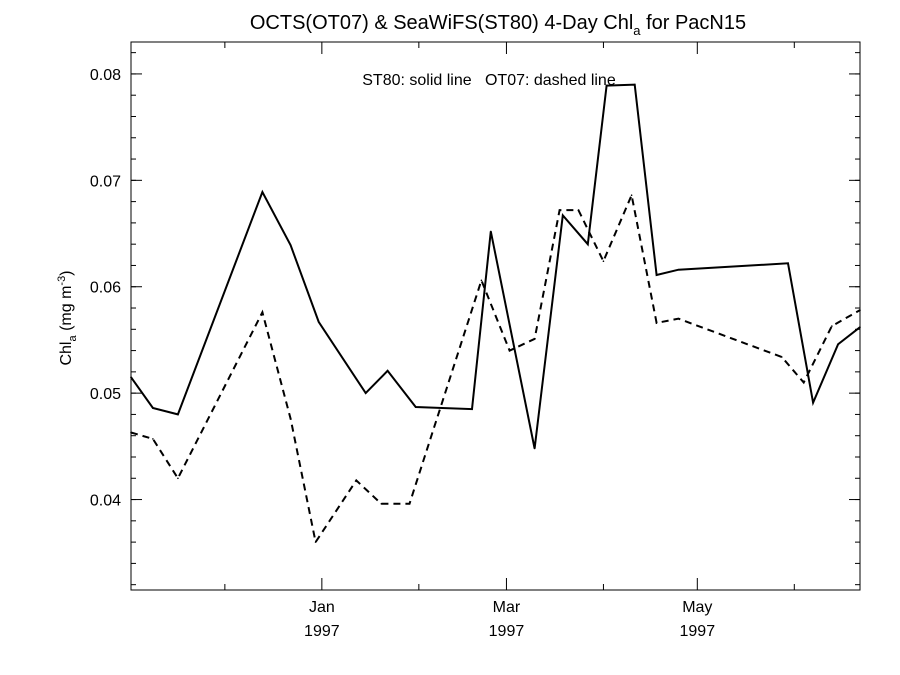 Image resolution: width=900 pixels, height=675 pixels. I want to click on ylabel-main: Chl, so click(66, 354).